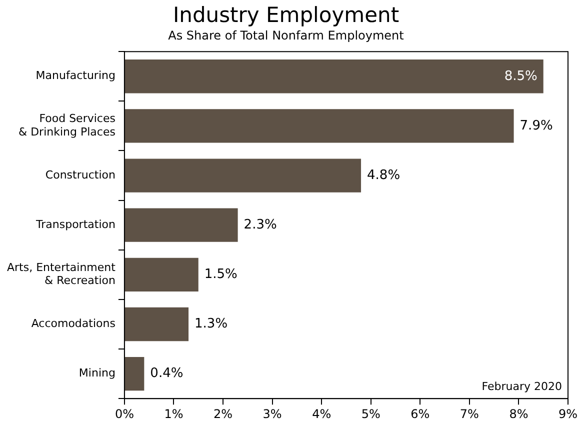 The height and width of the screenshot is (429, 586). What do you see at coordinates (568, 413) in the screenshot?
I see `x-tick-label: 9%` at bounding box center [568, 413].